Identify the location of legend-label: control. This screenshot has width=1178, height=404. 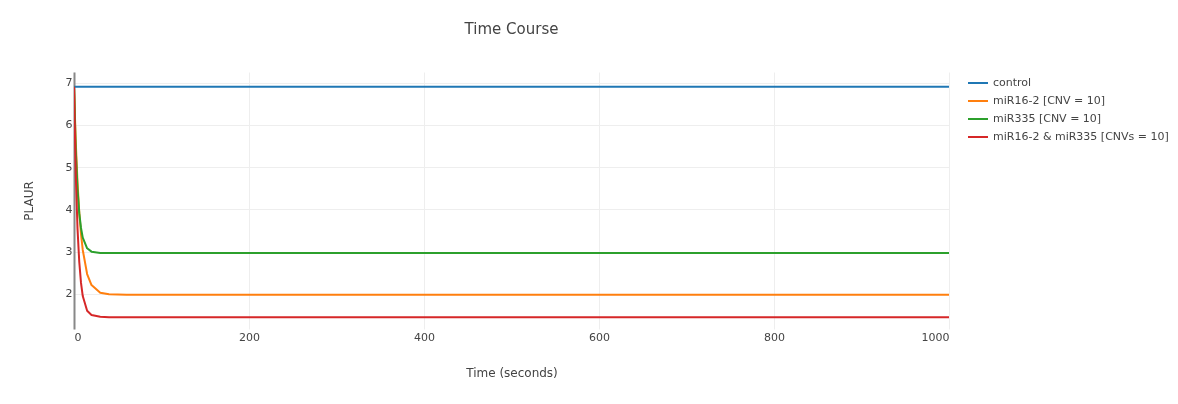
(1012, 82).